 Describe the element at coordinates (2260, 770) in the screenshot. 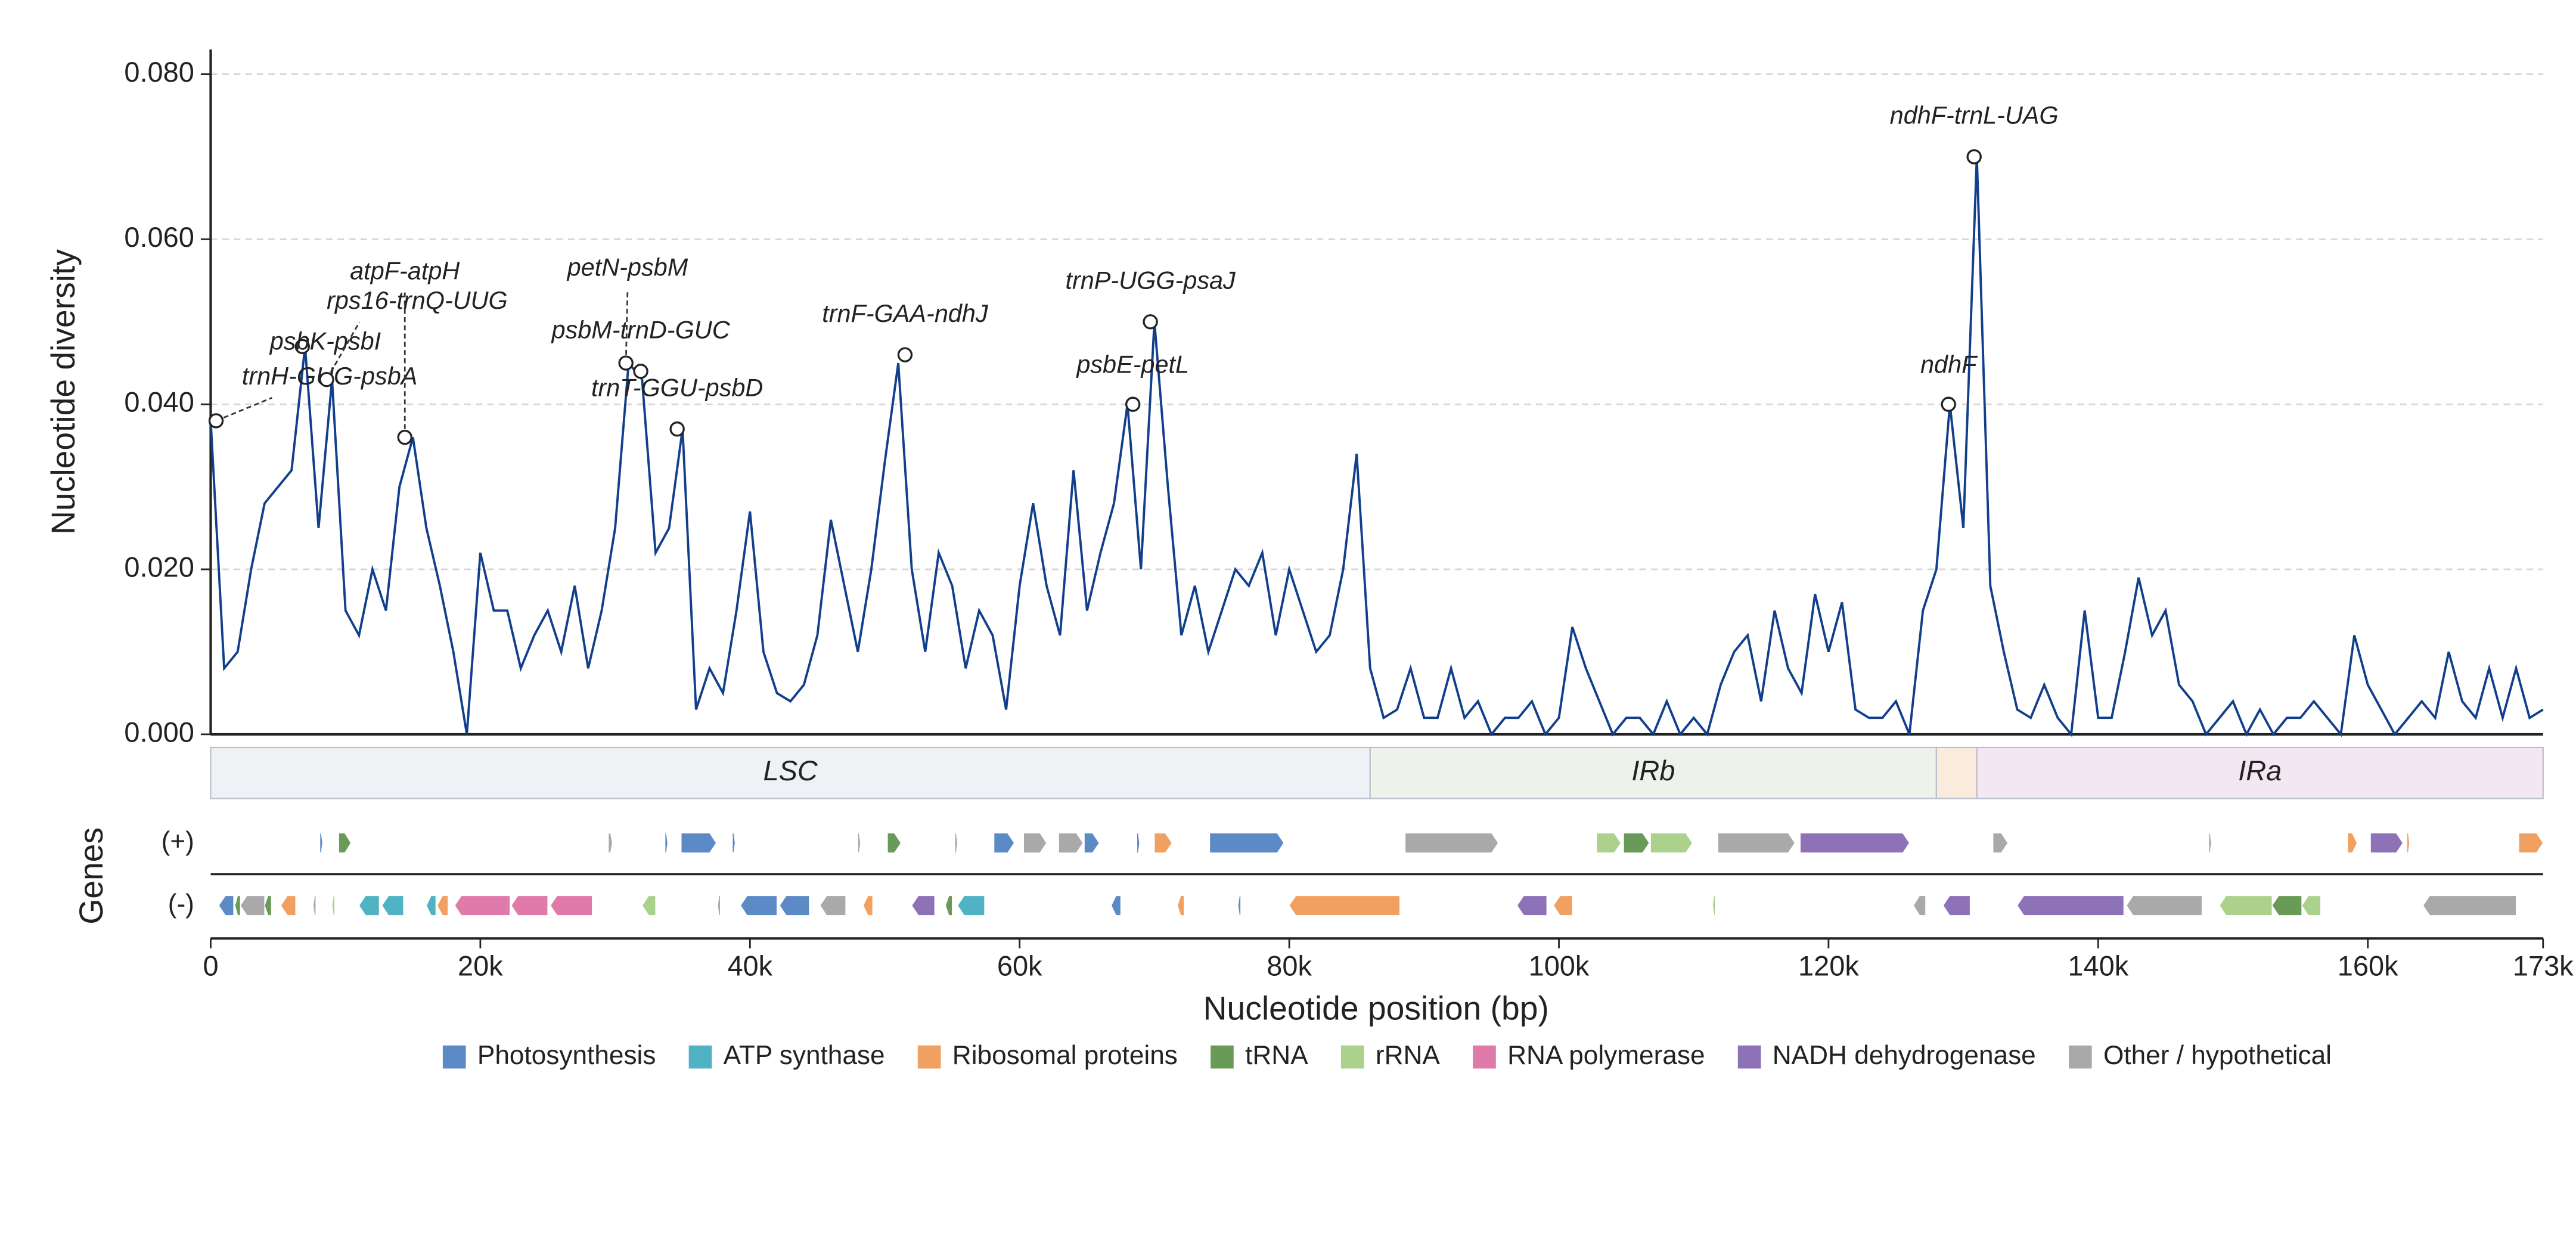

I see `region-label: IRa` at that location.